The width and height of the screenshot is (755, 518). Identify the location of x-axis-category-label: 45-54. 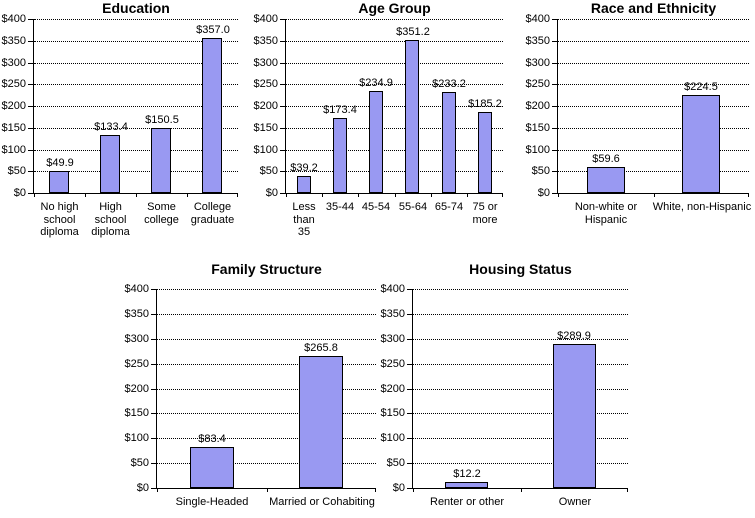
(376, 207).